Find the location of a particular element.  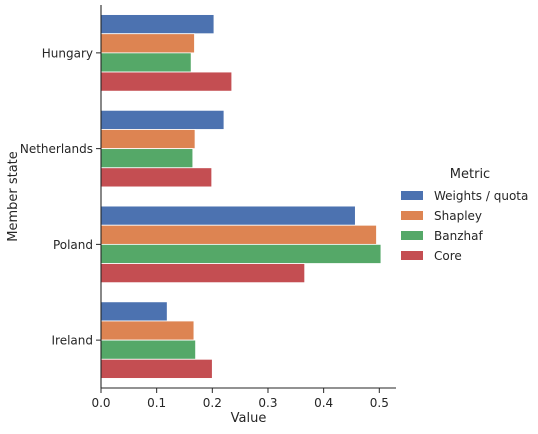

legend-swatch-banzhaf is located at coordinates (412, 235).